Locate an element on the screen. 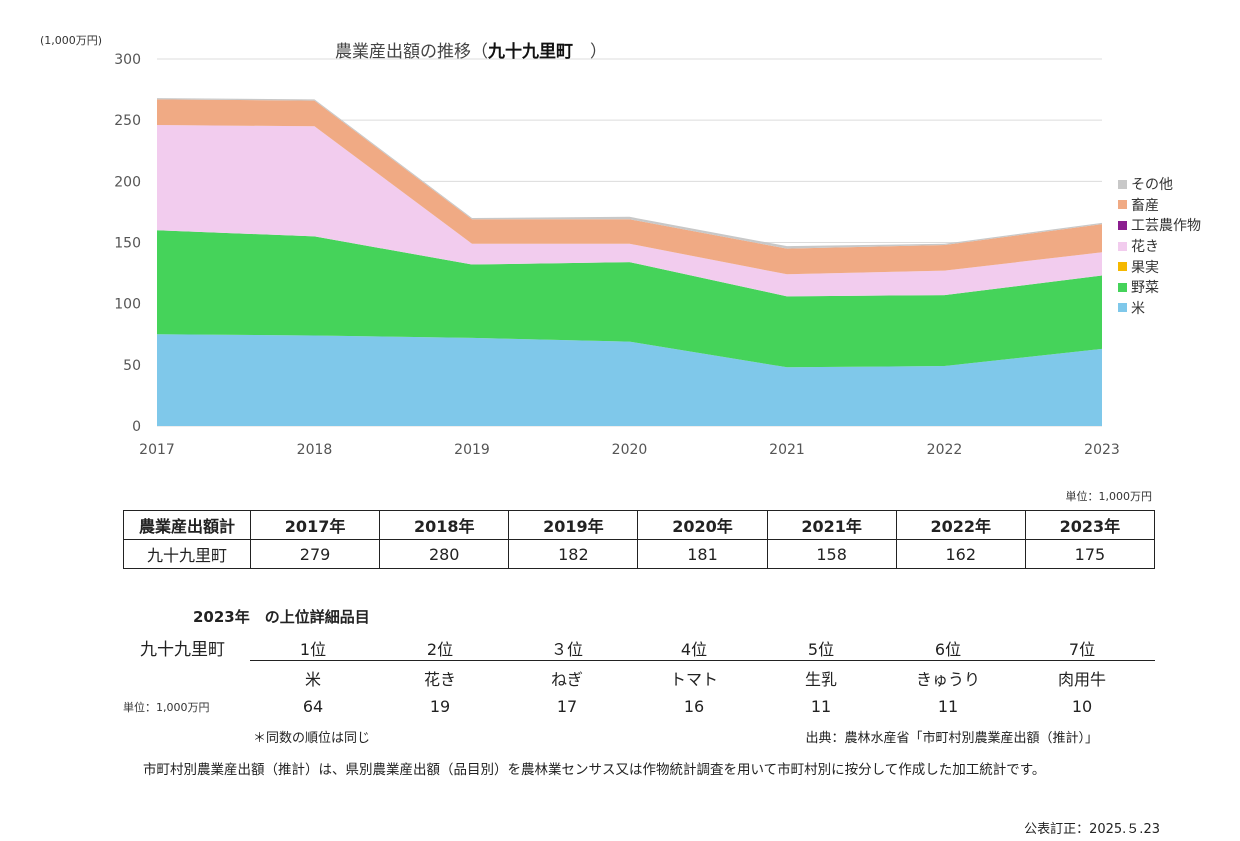 This screenshot has height=841, width=1240. rank-label: 5位 is located at coordinates (821, 649).